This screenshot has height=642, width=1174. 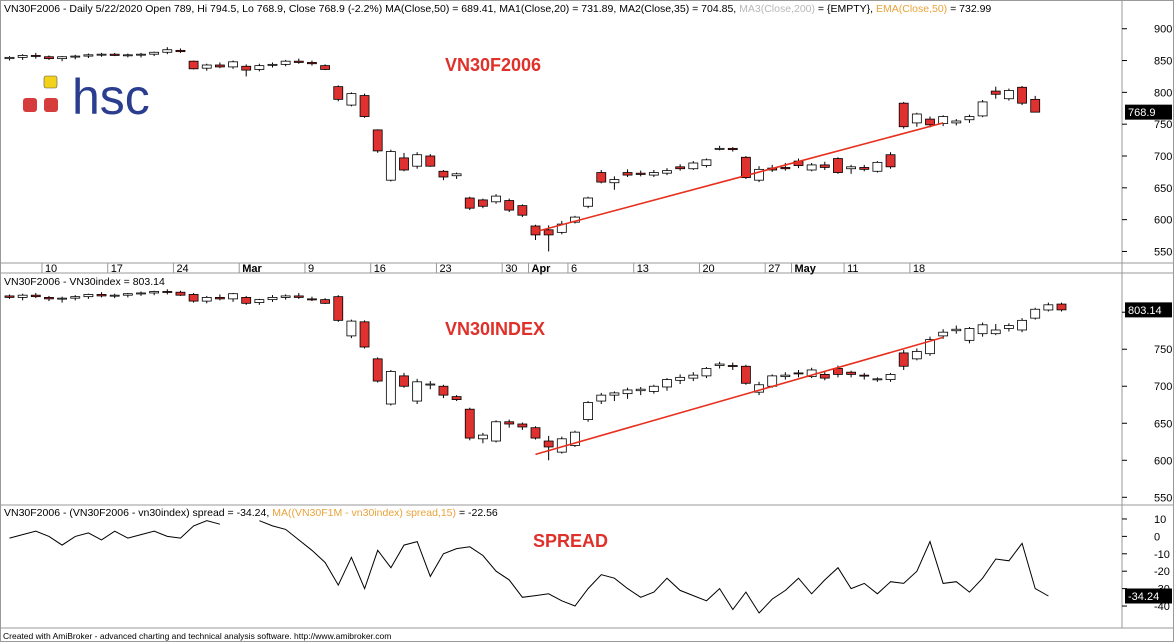 What do you see at coordinates (643, 269) in the screenshot?
I see `date-label: 13` at bounding box center [643, 269].